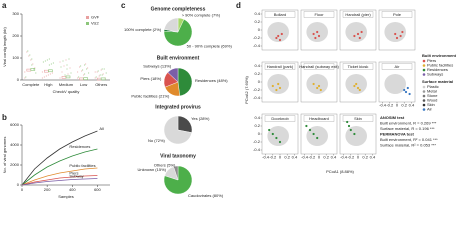 The width and height of the screenshot is (474, 240). I want to click on subplot-title: Doorknob, so click(280, 118).